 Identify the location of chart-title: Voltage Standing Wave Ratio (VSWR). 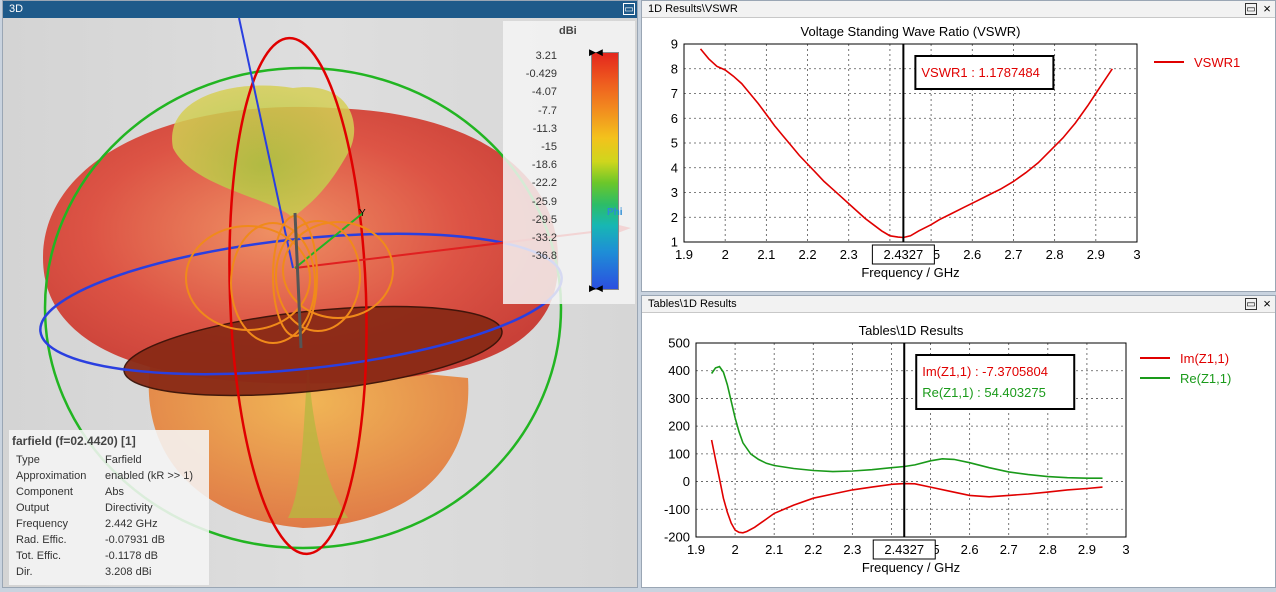
(911, 31).